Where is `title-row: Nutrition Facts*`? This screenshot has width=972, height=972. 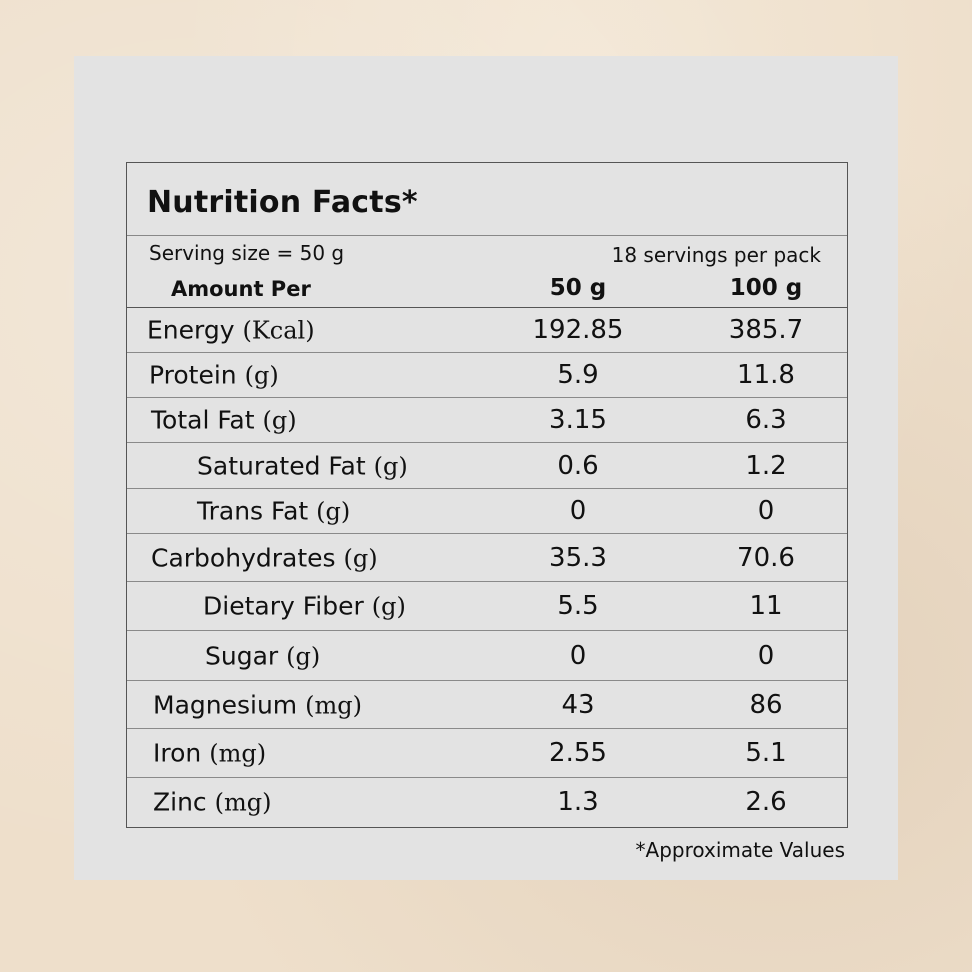
title-row: Nutrition Facts* is located at coordinates (487, 199).